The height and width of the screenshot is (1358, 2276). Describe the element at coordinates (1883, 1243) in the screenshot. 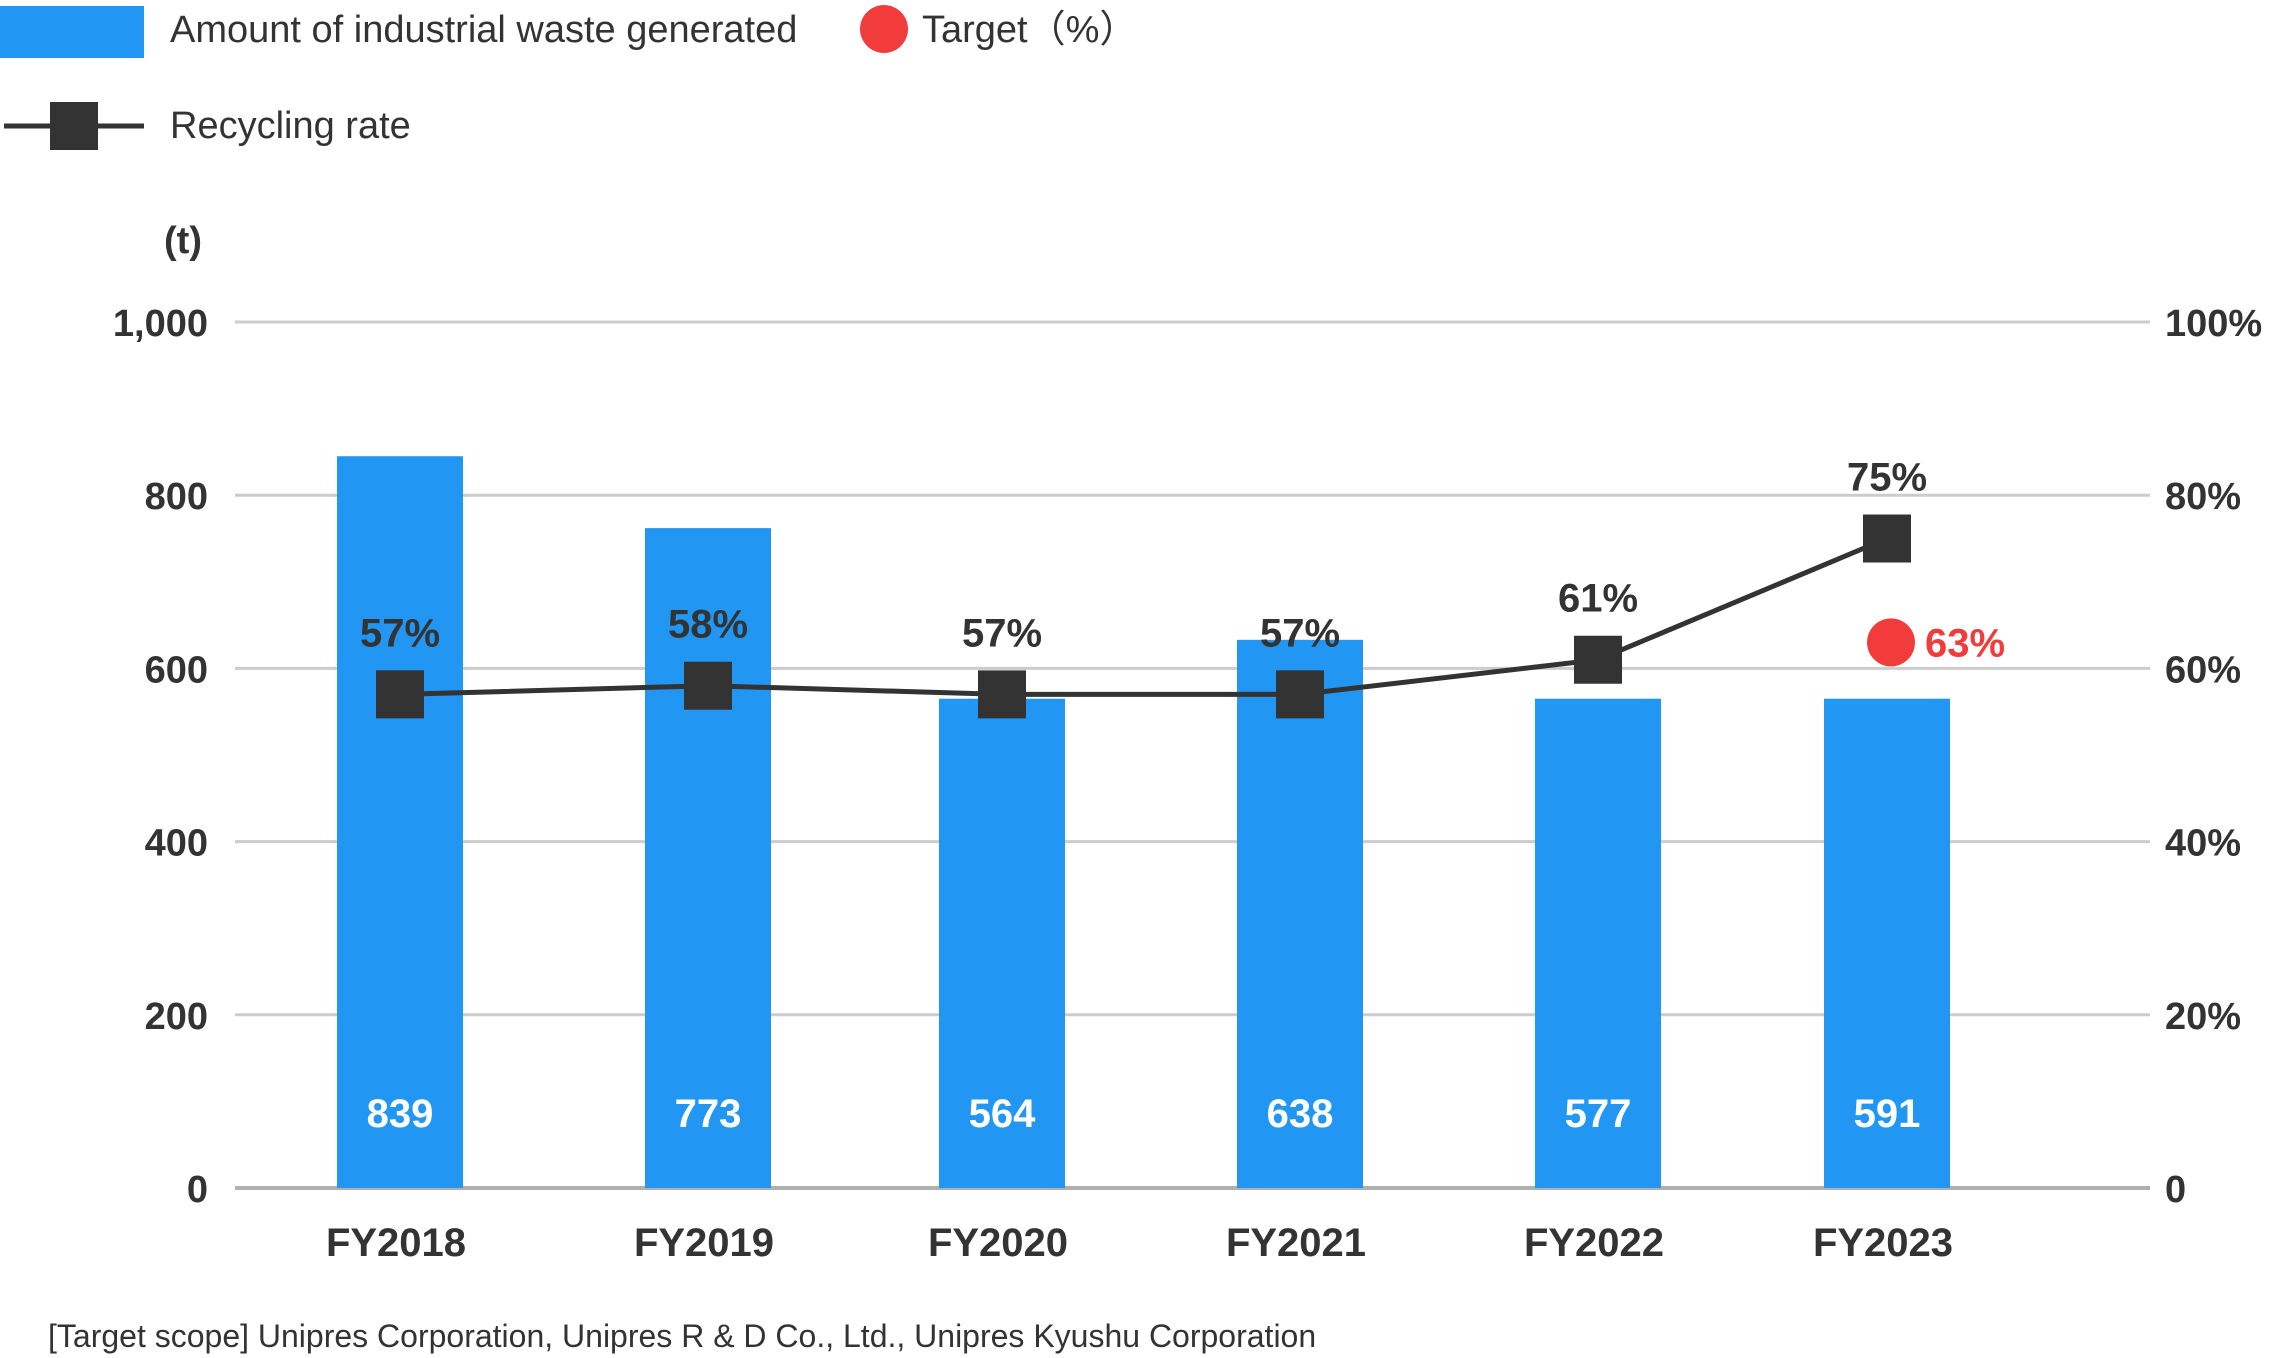

I see `category-label: FY2023` at that location.